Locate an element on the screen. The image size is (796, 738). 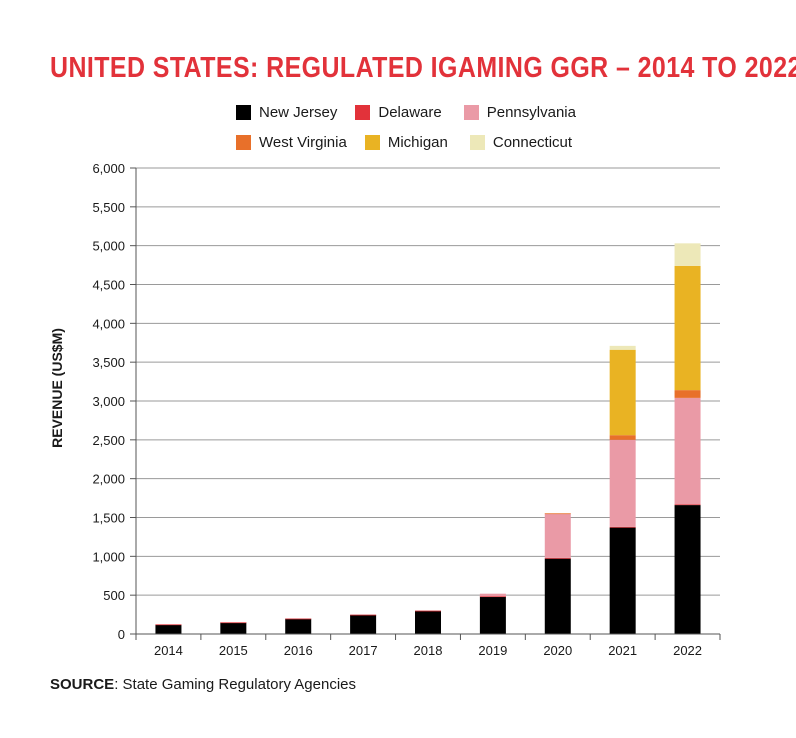
y-tick-label: 3,500 is located at coordinates (108, 362).